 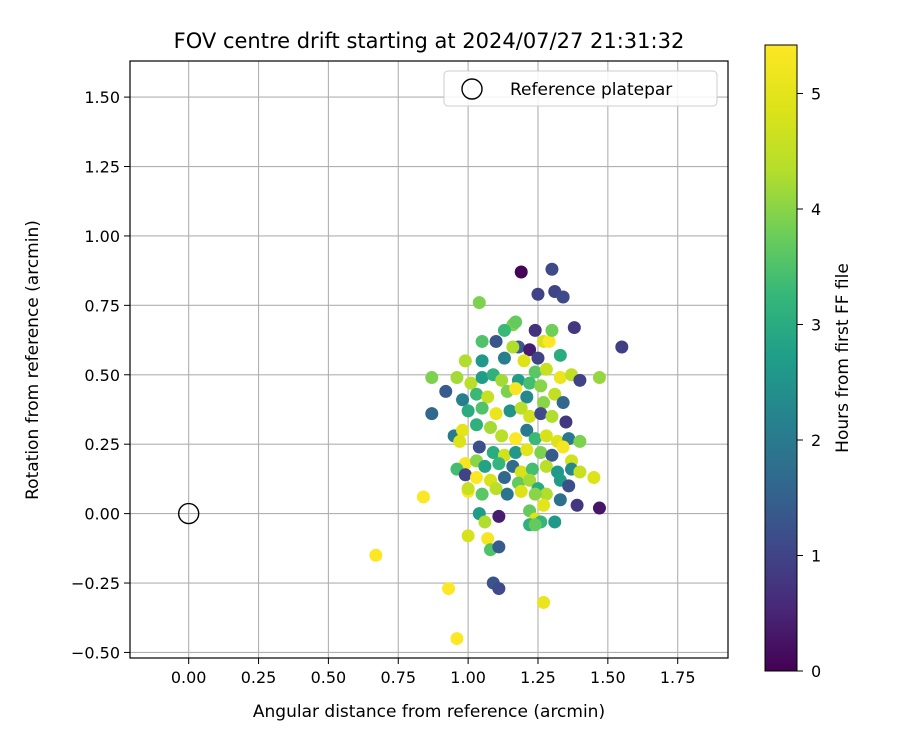 I want to click on reference-platepar-marker, so click(x=188, y=513).